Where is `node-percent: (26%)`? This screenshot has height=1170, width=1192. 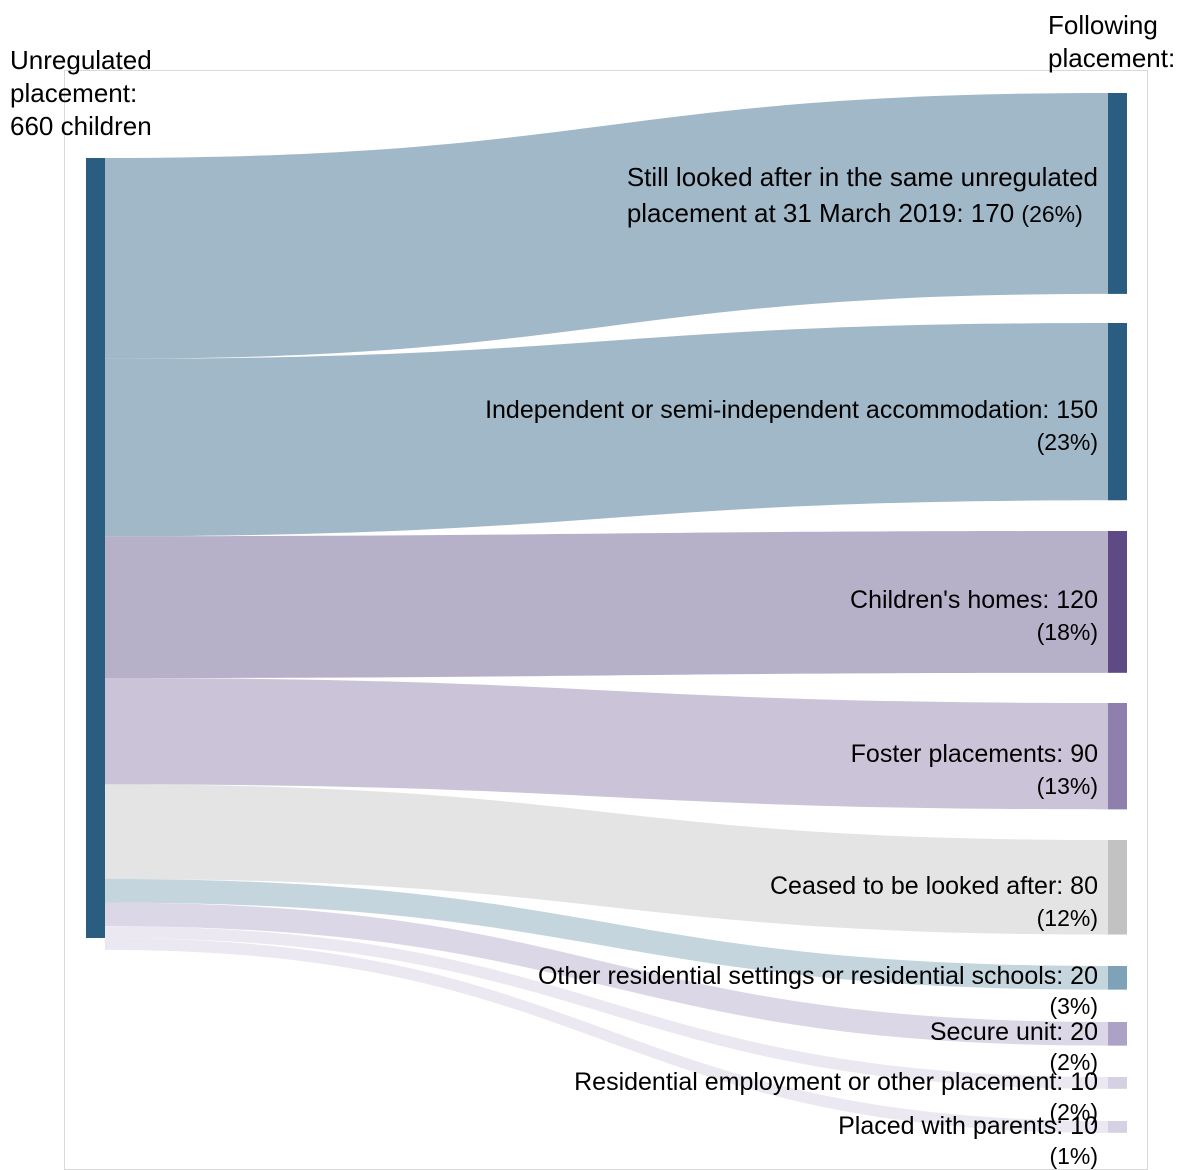
node-percent: (26%) is located at coordinates (1052, 214).